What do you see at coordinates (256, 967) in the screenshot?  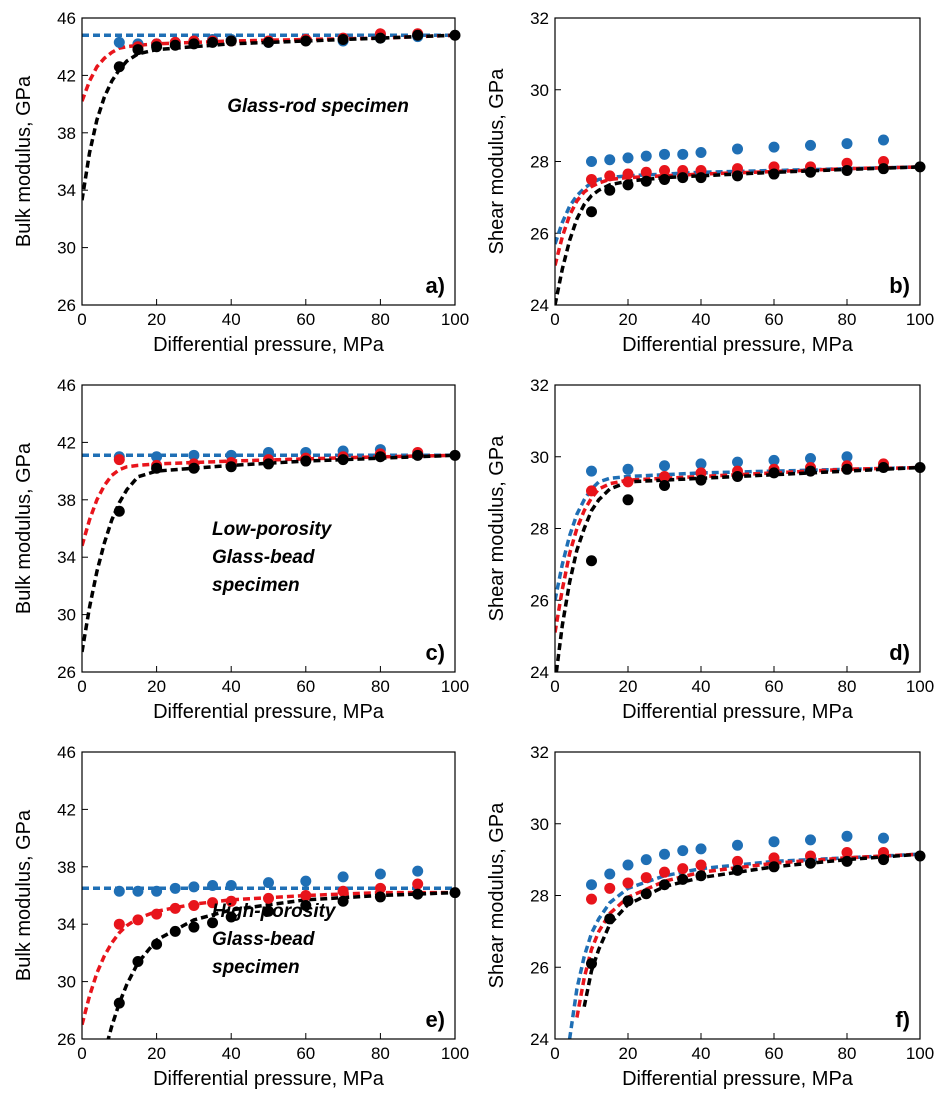 I see `annotation: specimen` at bounding box center [256, 967].